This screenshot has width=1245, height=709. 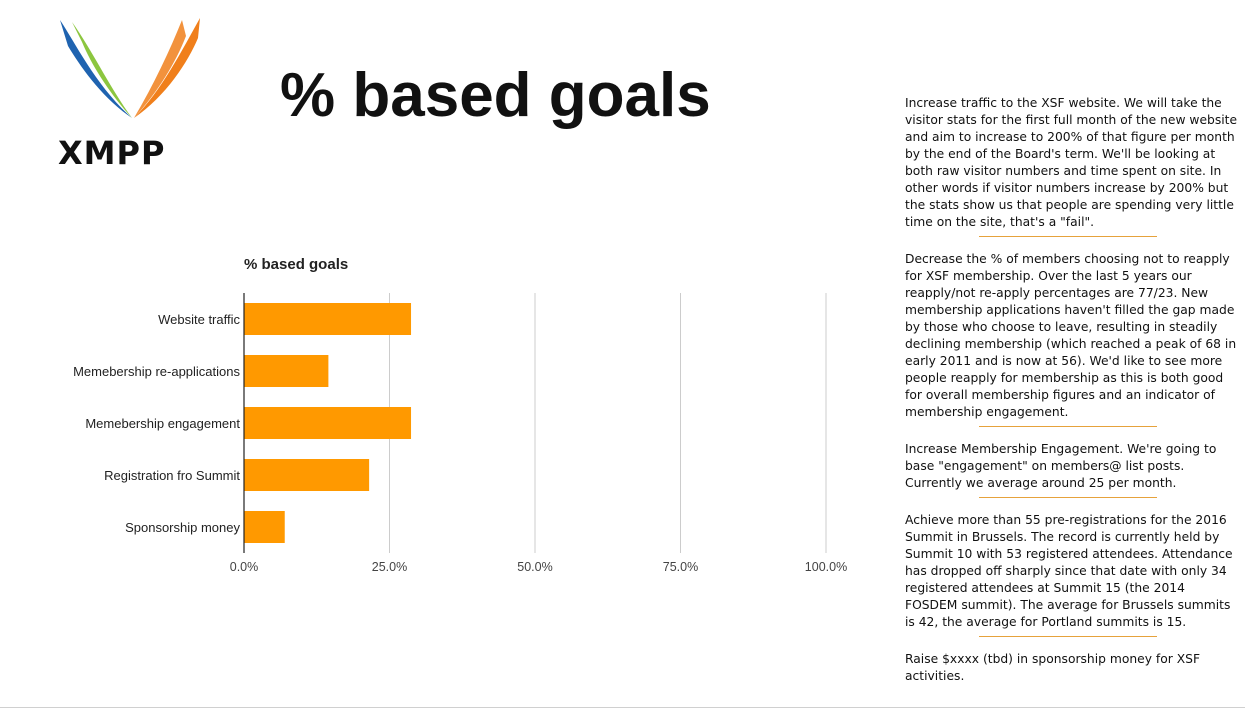 What do you see at coordinates (389, 567) in the screenshot?
I see `x-tick-label: 25.0%` at bounding box center [389, 567].